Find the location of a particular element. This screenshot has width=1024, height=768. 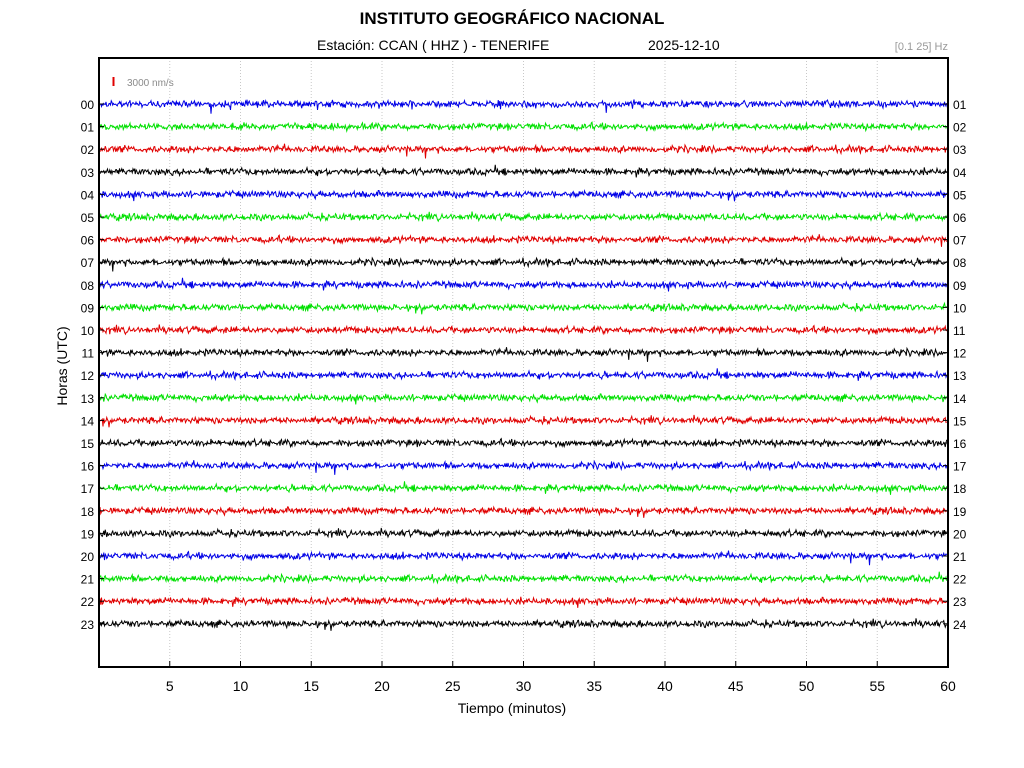

right-hour-label: 01 is located at coordinates (960, 105).